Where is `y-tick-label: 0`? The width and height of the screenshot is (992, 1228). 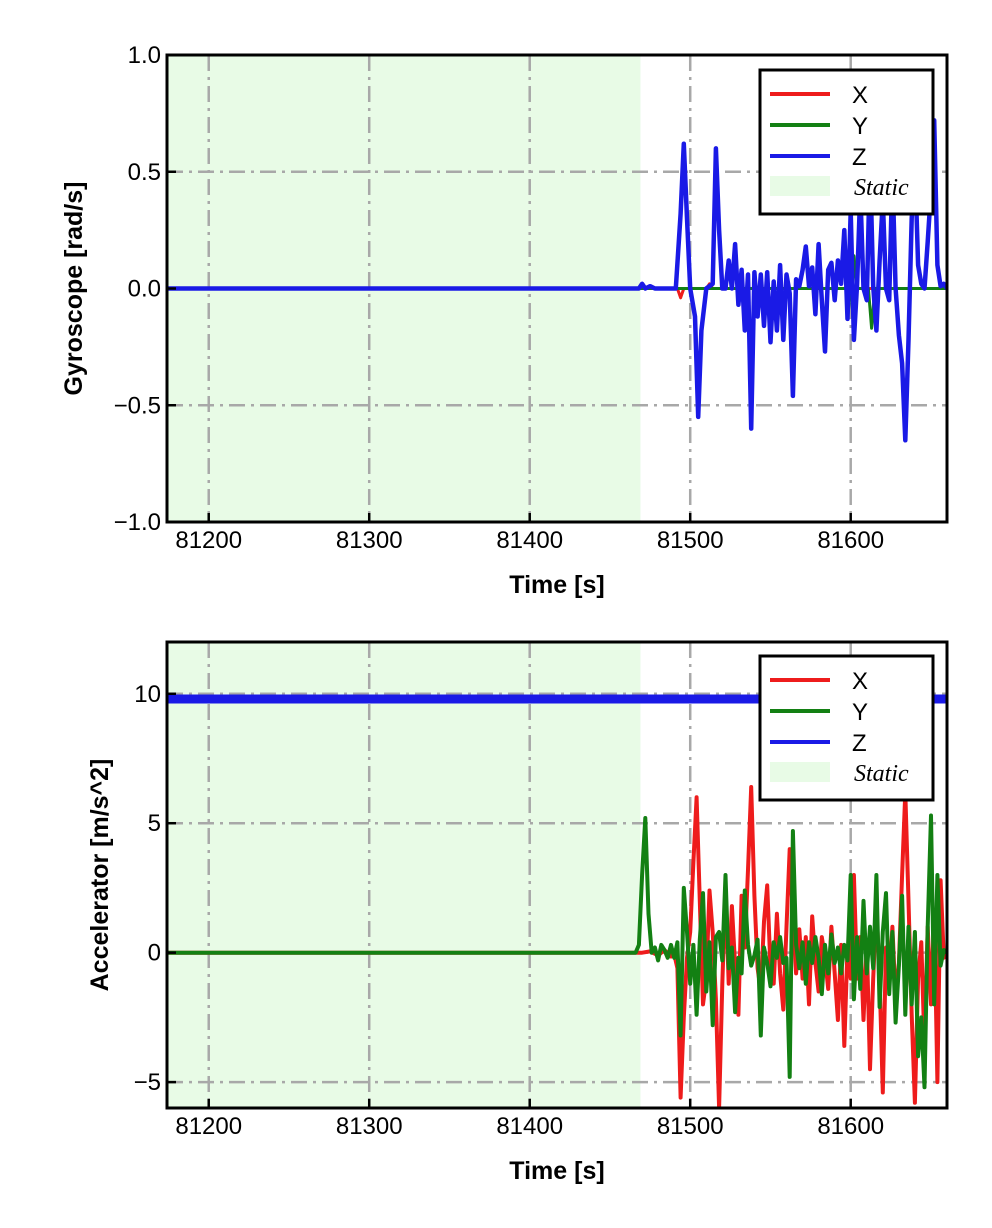 y-tick-label: 0 is located at coordinates (154, 953).